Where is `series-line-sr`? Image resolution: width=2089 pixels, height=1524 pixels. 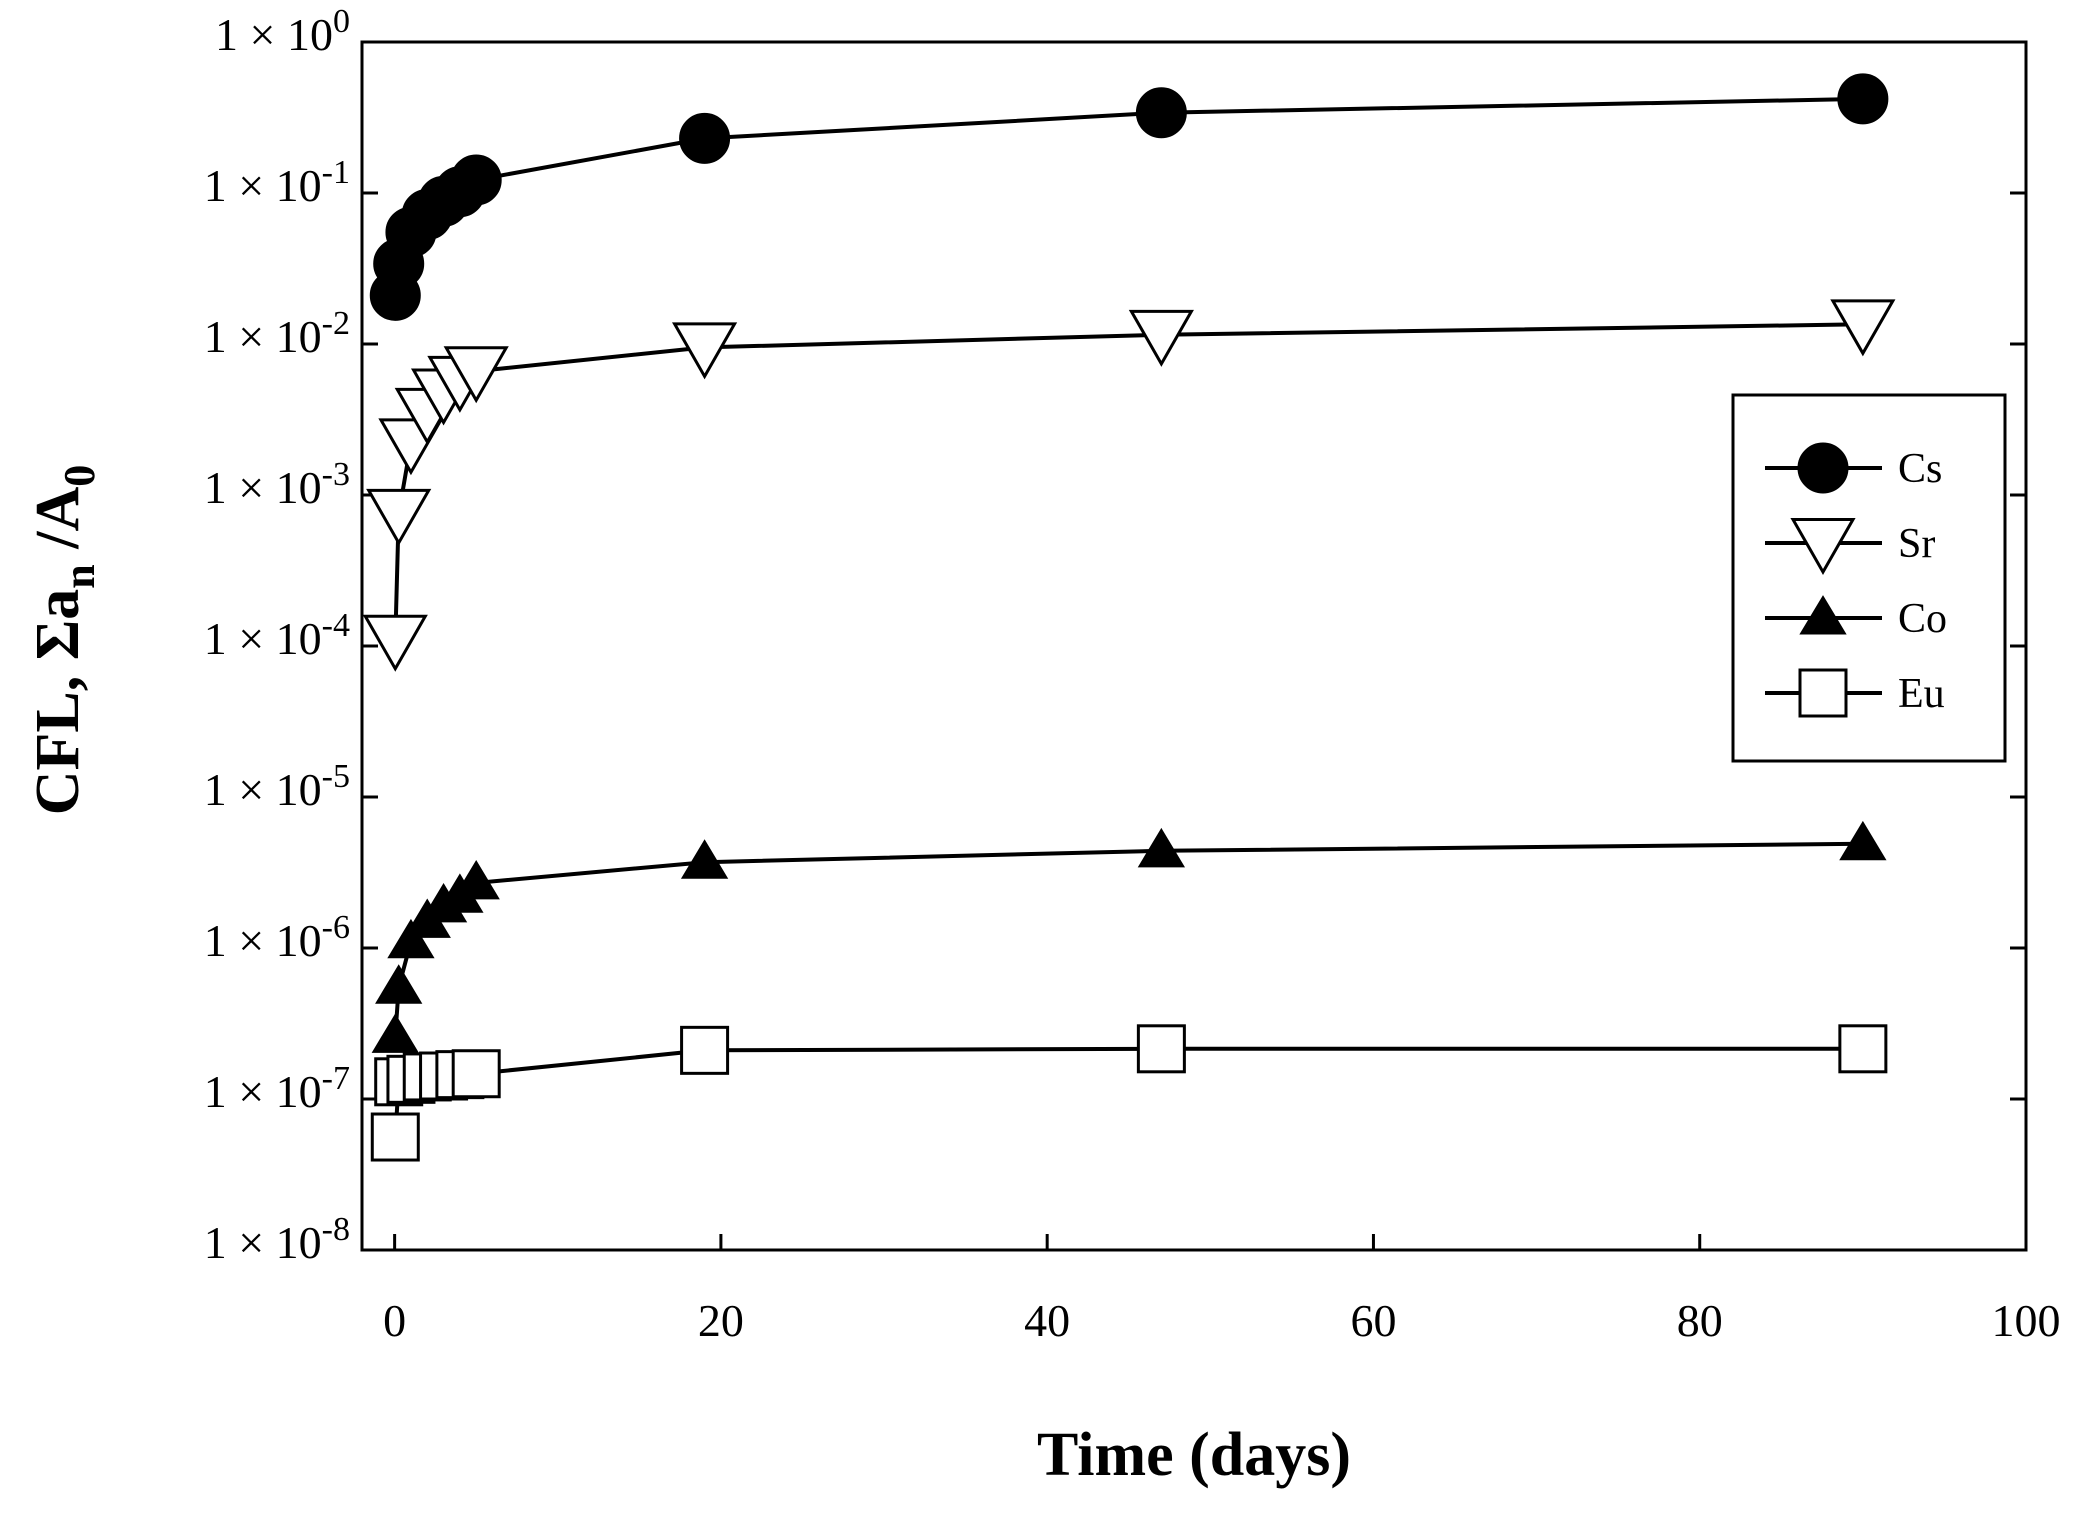 series-line-sr is located at coordinates (1128, 481).